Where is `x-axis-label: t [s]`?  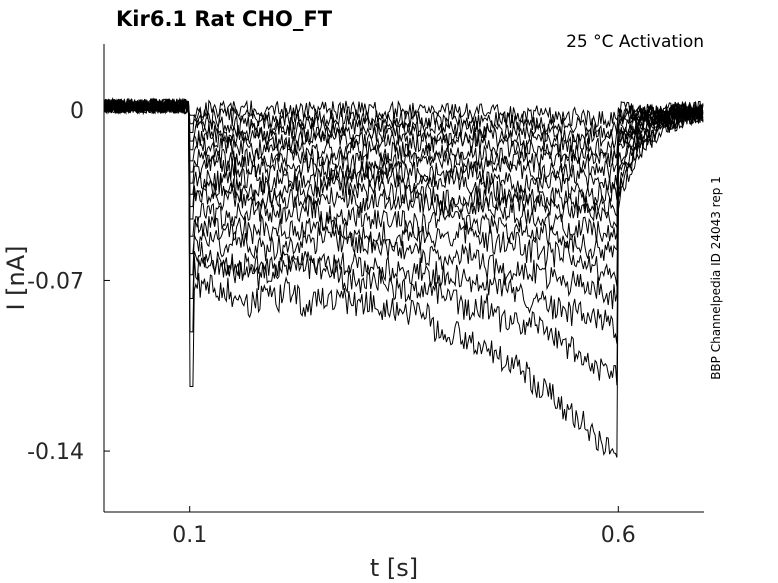
x-axis-label: t [s] is located at coordinates (394, 568).